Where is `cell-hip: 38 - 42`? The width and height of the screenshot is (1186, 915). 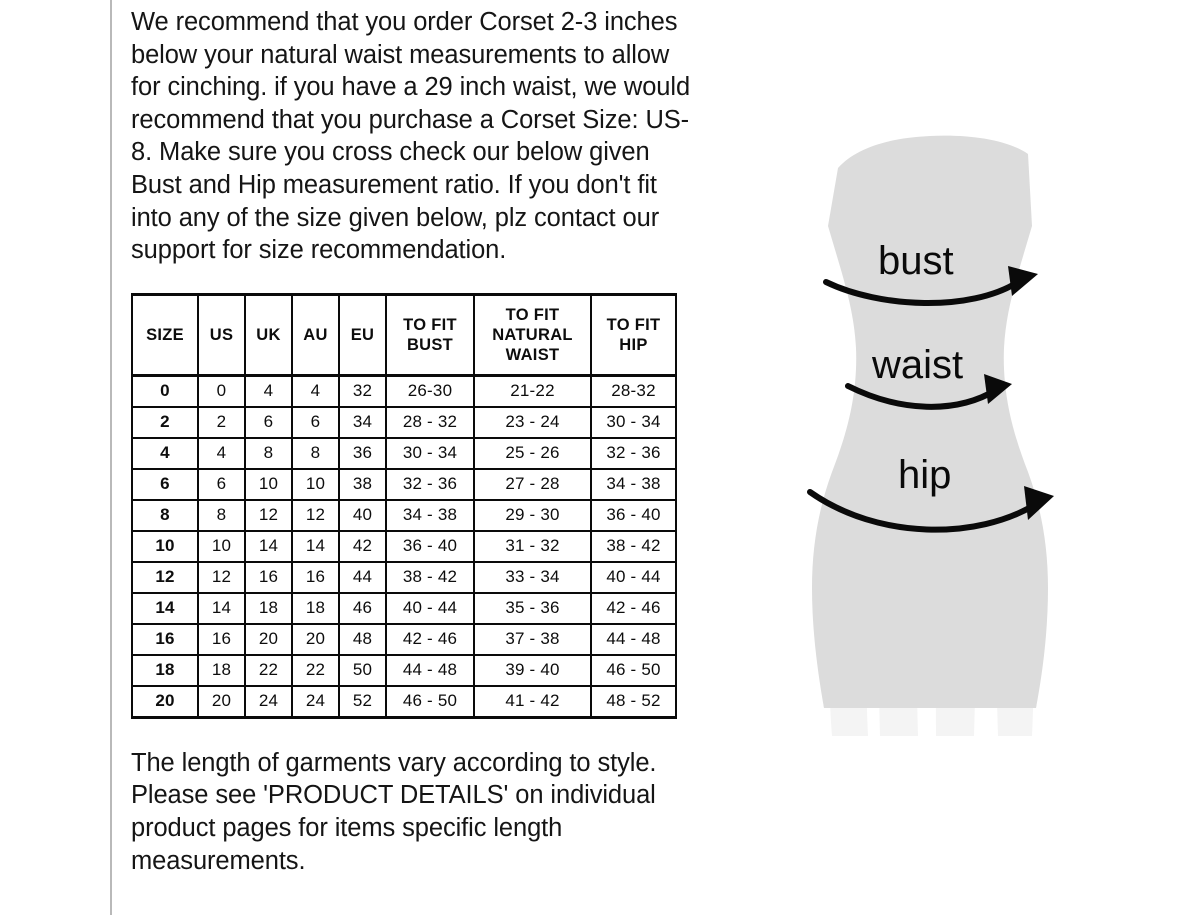
cell-hip: 38 - 42 is located at coordinates (633, 546).